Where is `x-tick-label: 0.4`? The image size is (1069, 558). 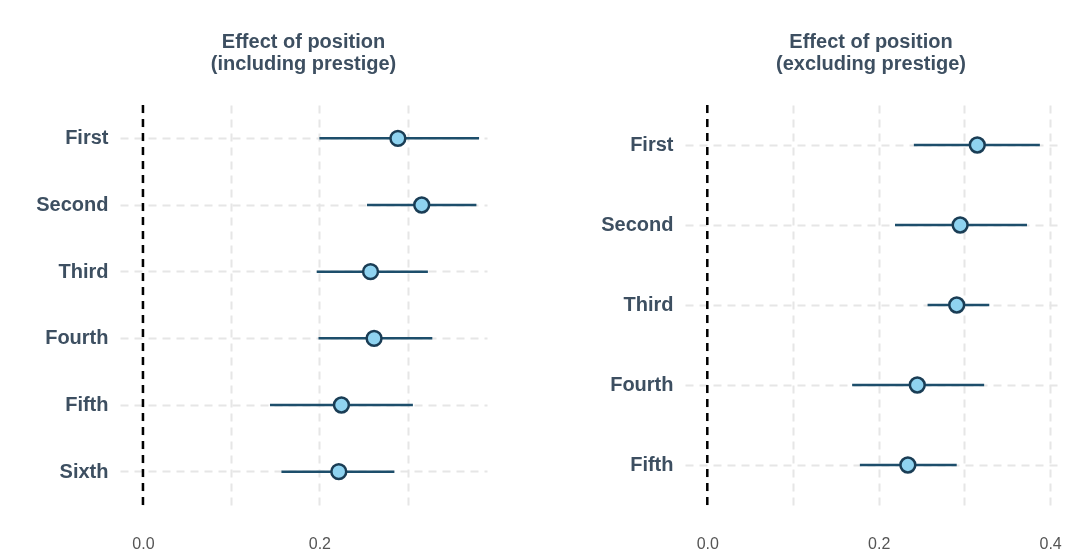 x-tick-label: 0.4 is located at coordinates (1050, 543).